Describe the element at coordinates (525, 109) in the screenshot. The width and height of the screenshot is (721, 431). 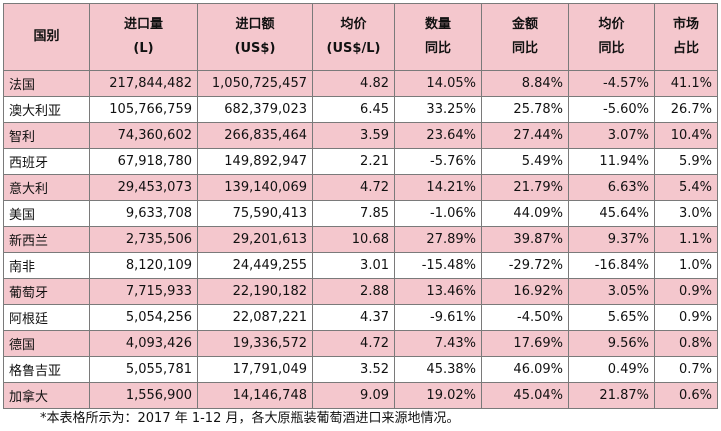
I see `cell-value-yoy: 25.78%` at that location.